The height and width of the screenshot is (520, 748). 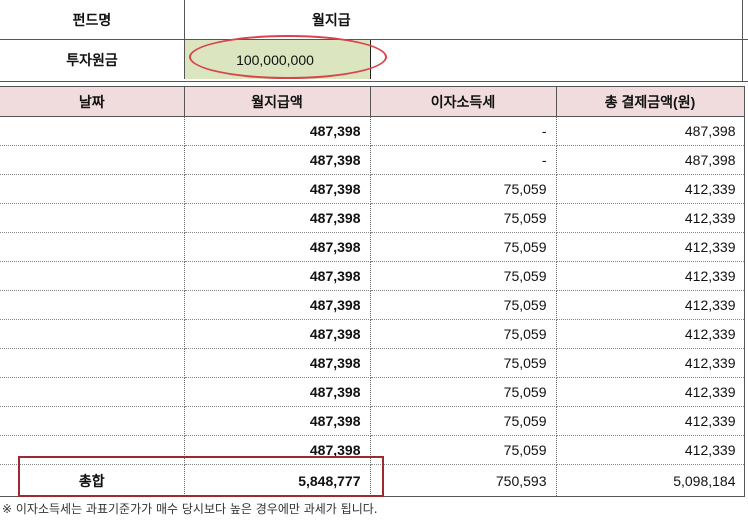 What do you see at coordinates (463, 101) in the screenshot?
I see `header-tax: 이자소득세` at bounding box center [463, 101].